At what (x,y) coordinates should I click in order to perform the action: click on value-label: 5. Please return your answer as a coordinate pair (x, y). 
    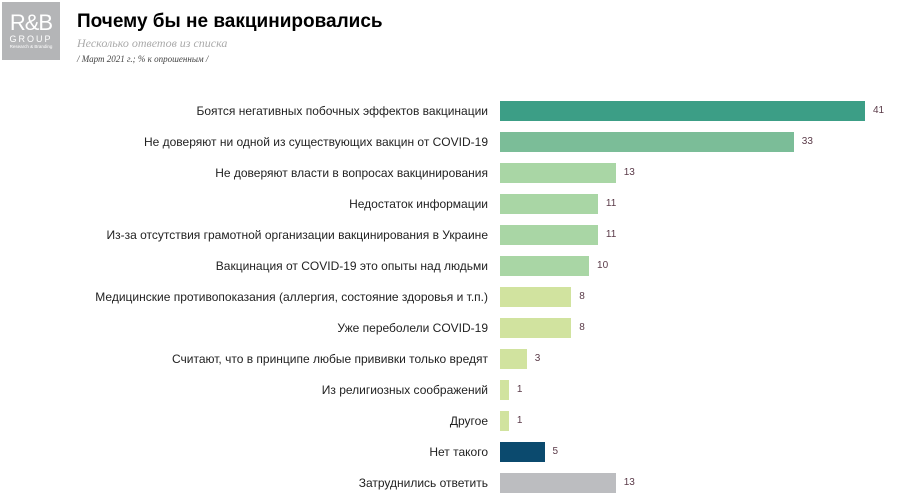
    Looking at the image, I should click on (555, 451).